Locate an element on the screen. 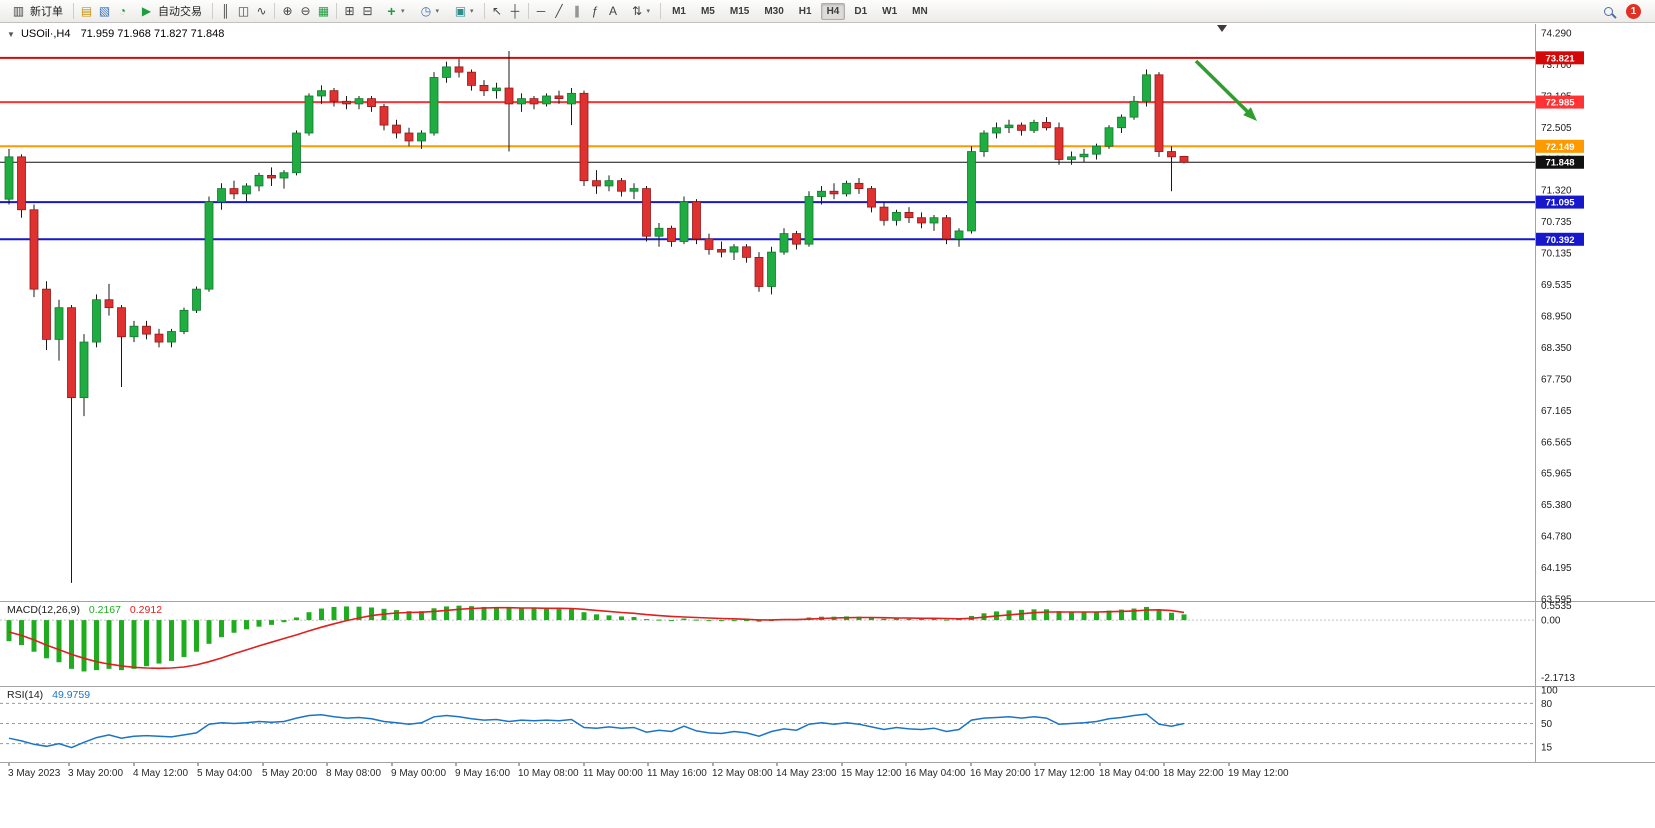 The image size is (1655, 828). magnifier-glyph is located at coordinates (1608, 11).